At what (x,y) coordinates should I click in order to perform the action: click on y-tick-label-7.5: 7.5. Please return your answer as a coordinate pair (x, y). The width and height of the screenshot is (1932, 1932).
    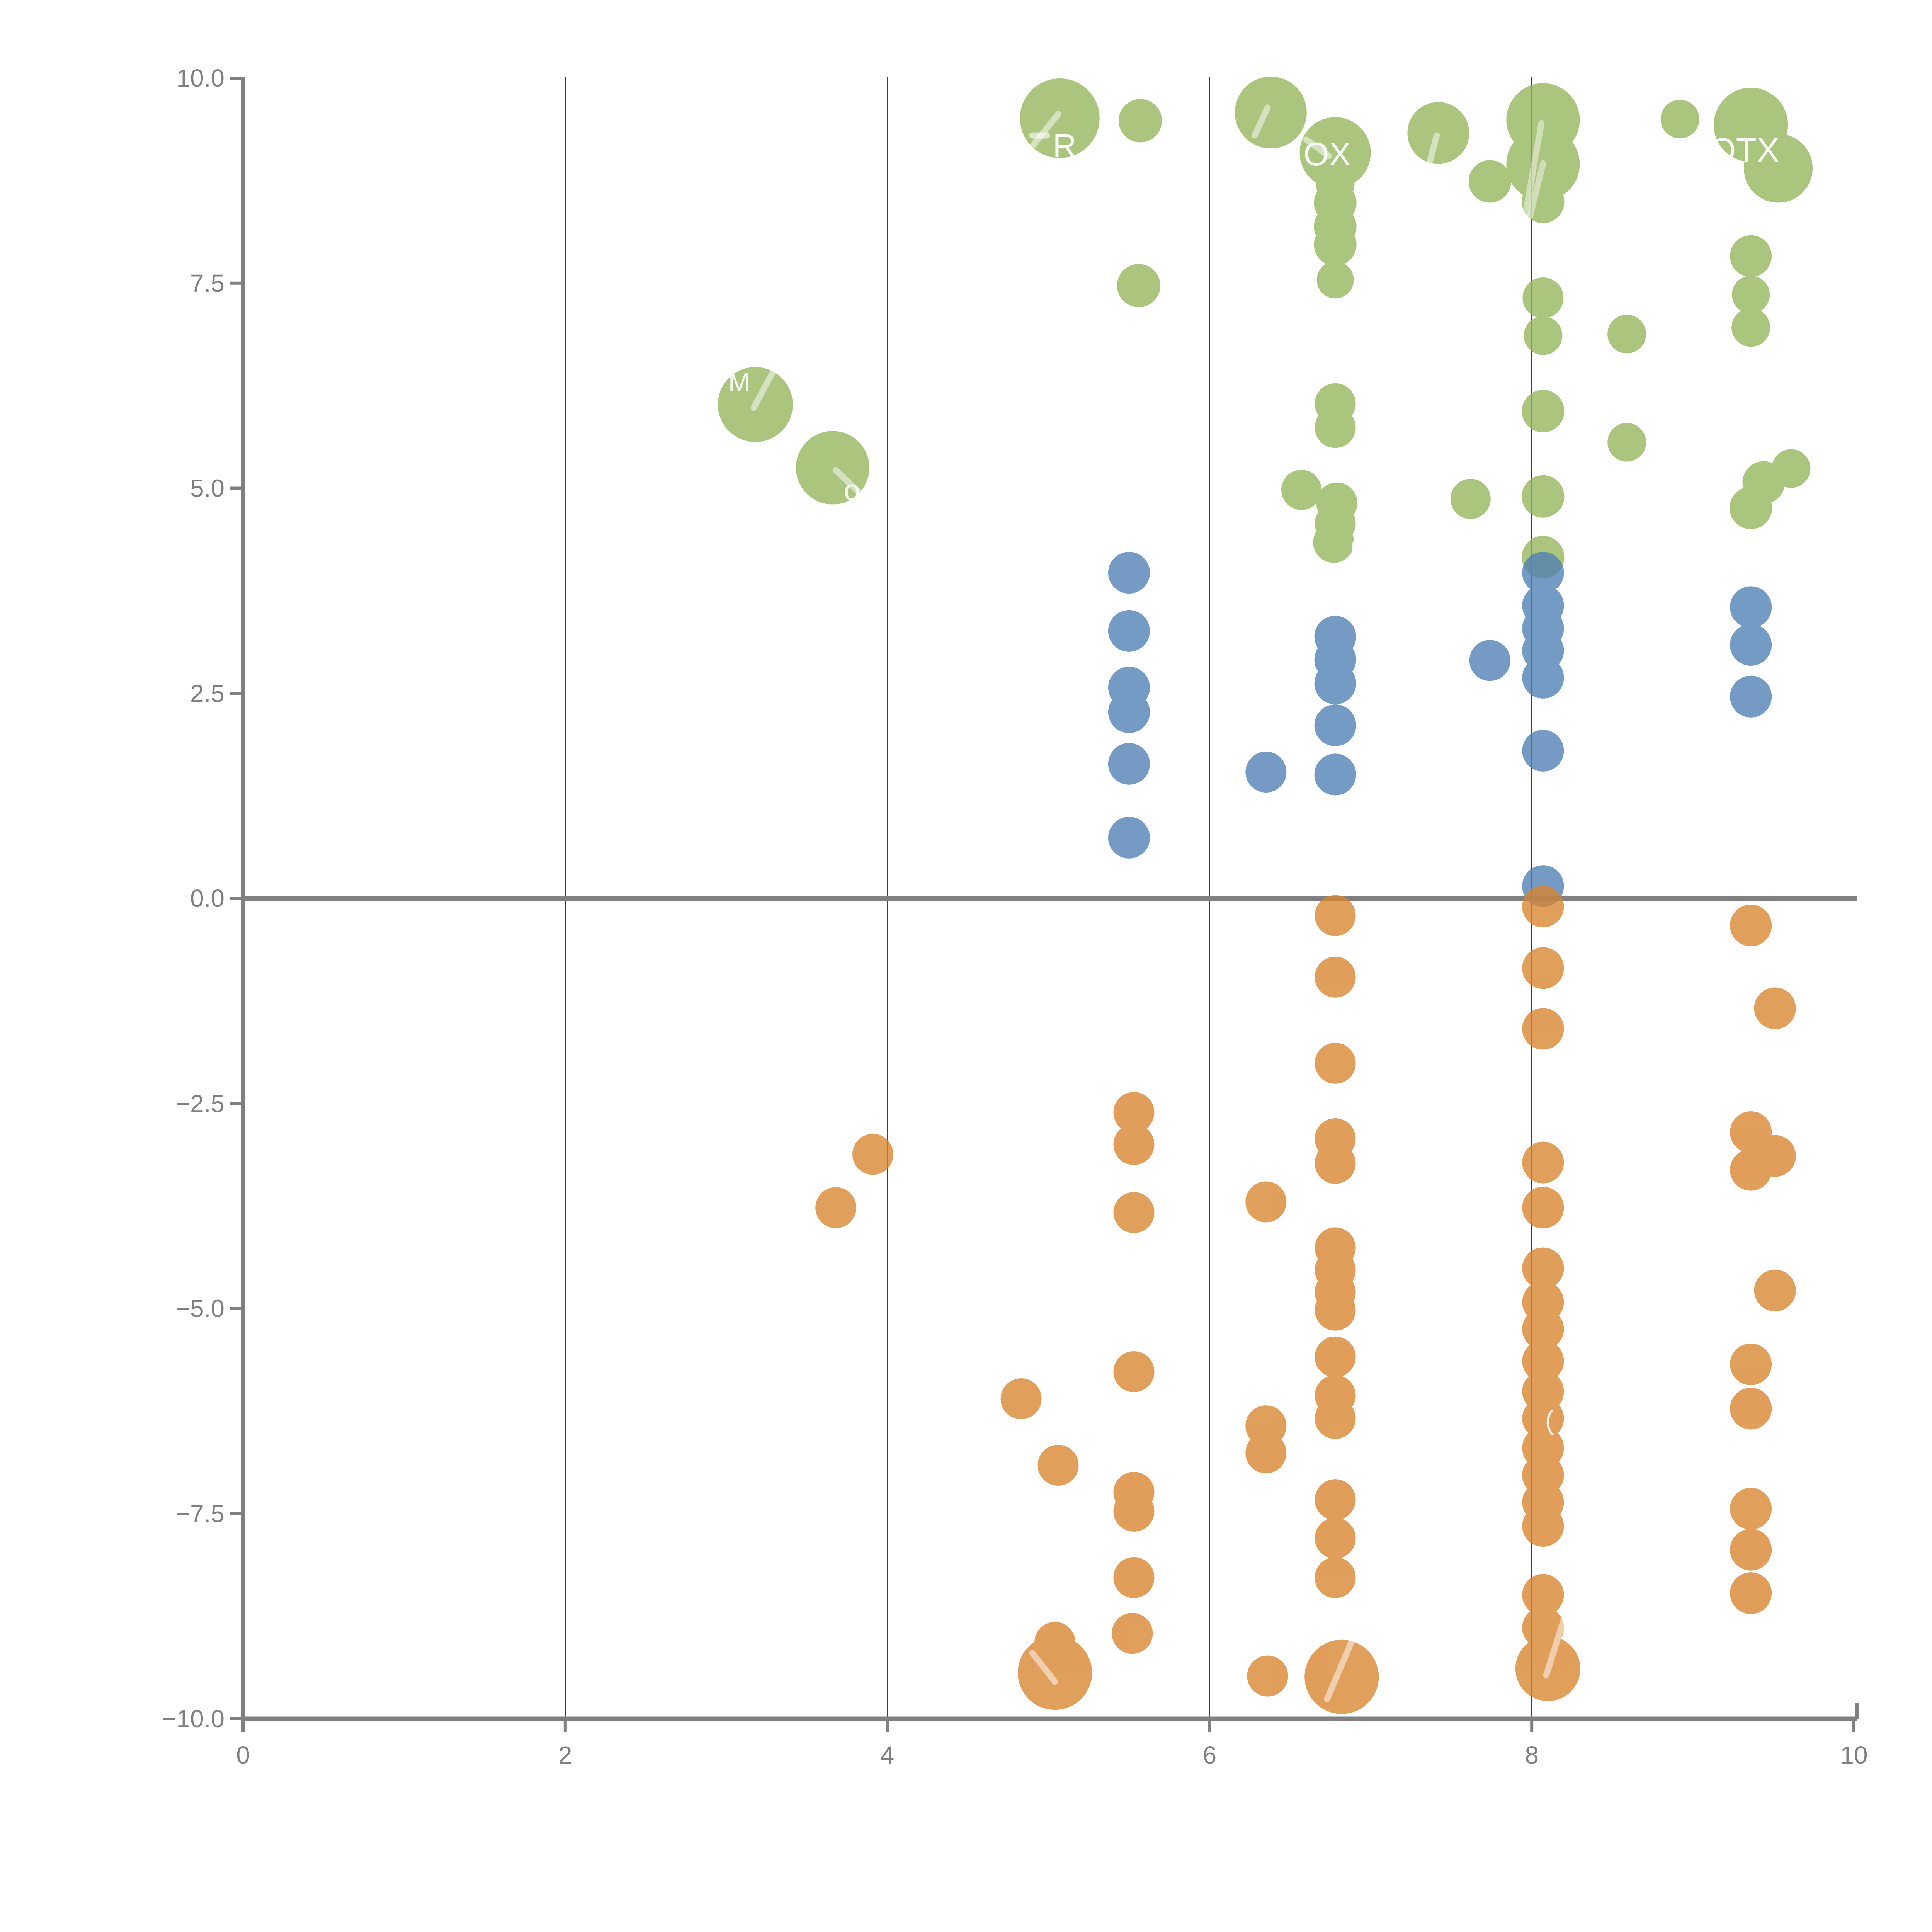
    Looking at the image, I should click on (207, 283).